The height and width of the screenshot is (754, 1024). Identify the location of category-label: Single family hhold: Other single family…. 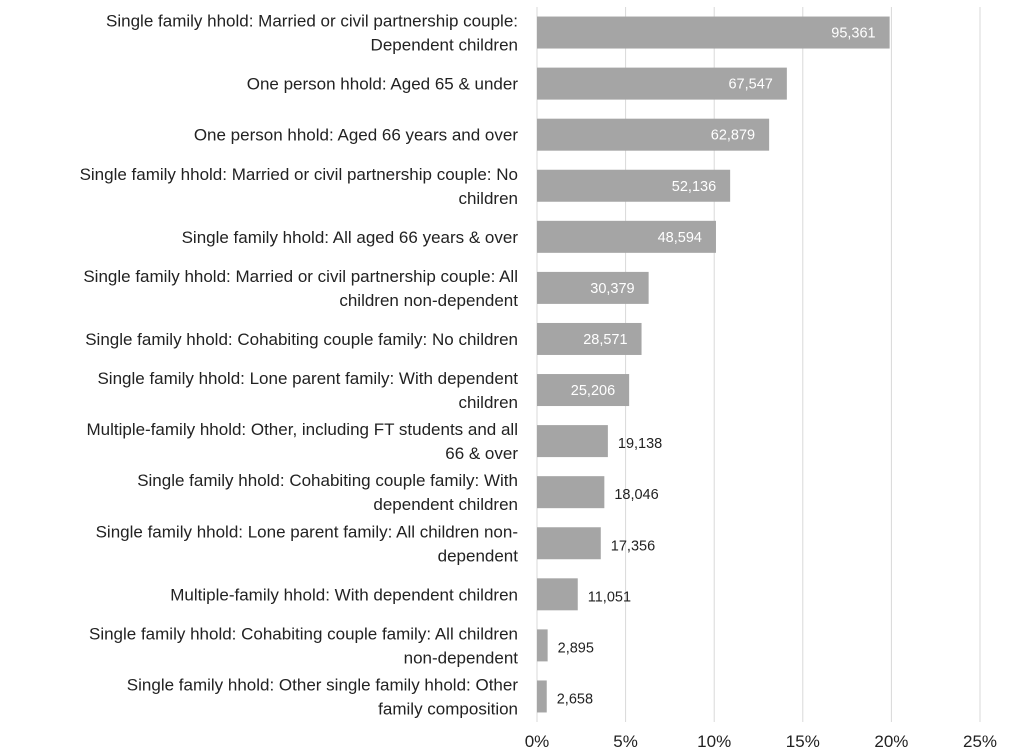
(323, 696).